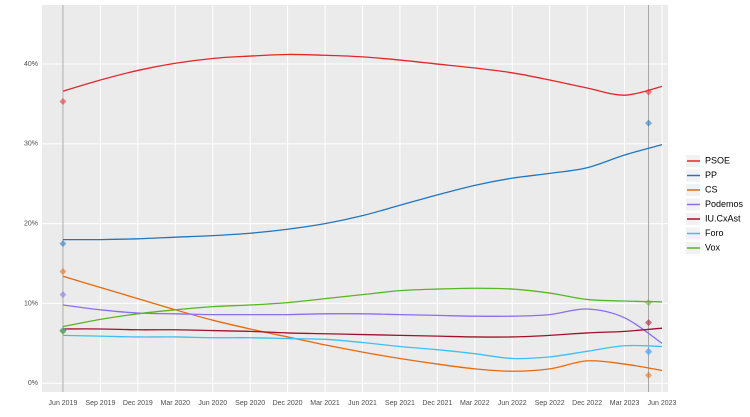  I want to click on x-tick-label: Mar 2023, so click(625, 403).